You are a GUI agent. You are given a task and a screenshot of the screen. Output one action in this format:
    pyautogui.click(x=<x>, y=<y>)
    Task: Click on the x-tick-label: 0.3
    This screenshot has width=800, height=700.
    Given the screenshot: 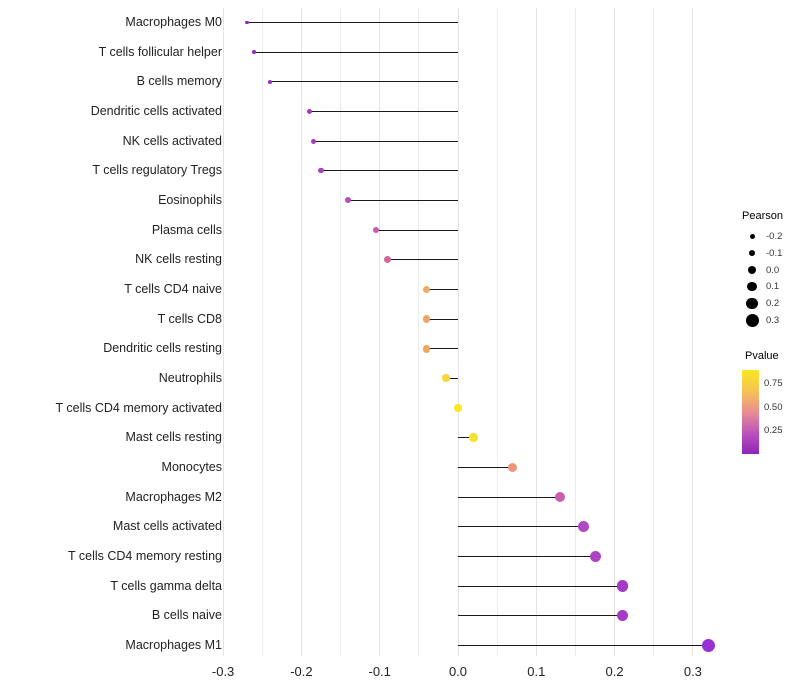 What is the action you would take?
    pyautogui.click(x=692, y=671)
    